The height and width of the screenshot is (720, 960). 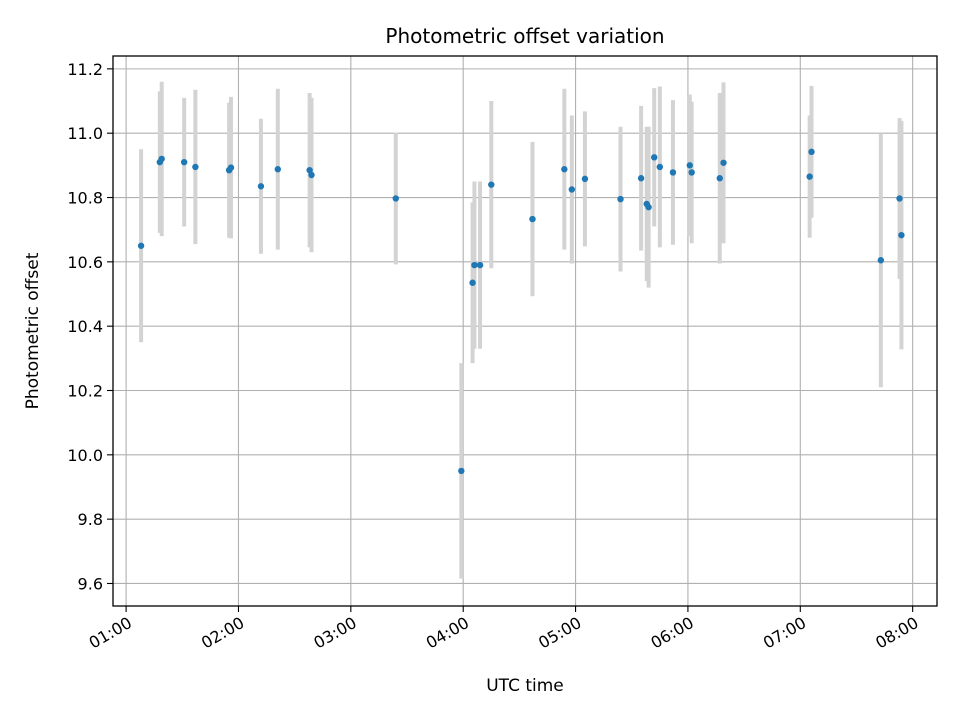 I want to click on y-axis-ticks: 9.6 9.8 10.0 10.2 10.4 10.6 10.8 11.0 11.2, so click(x=90, y=326).